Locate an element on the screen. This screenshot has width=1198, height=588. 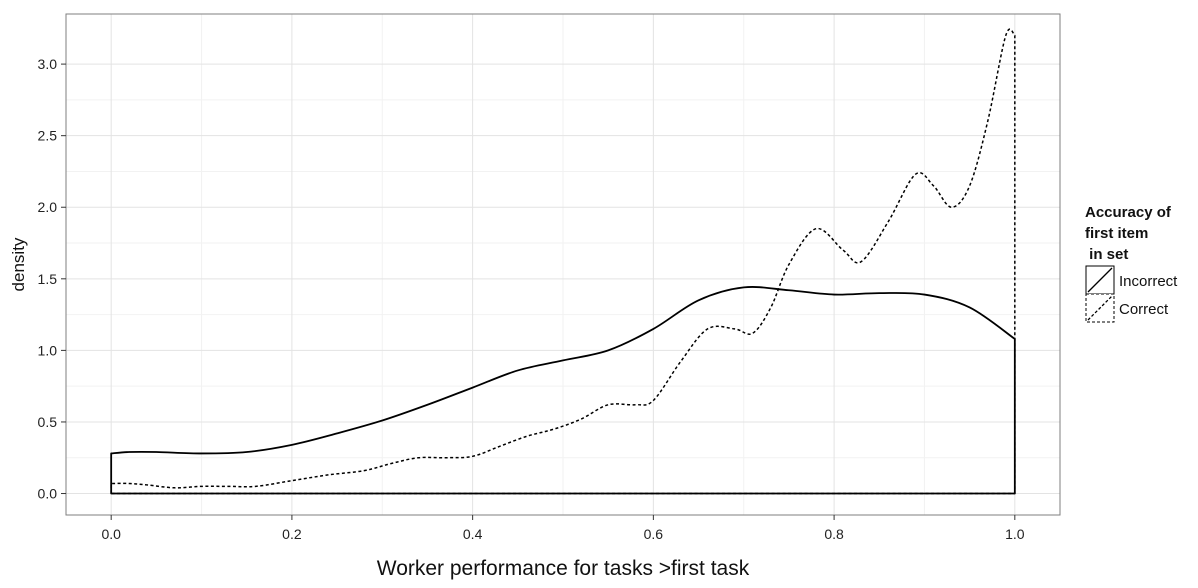
y-tick-label: 0.5 is located at coordinates (48, 422).